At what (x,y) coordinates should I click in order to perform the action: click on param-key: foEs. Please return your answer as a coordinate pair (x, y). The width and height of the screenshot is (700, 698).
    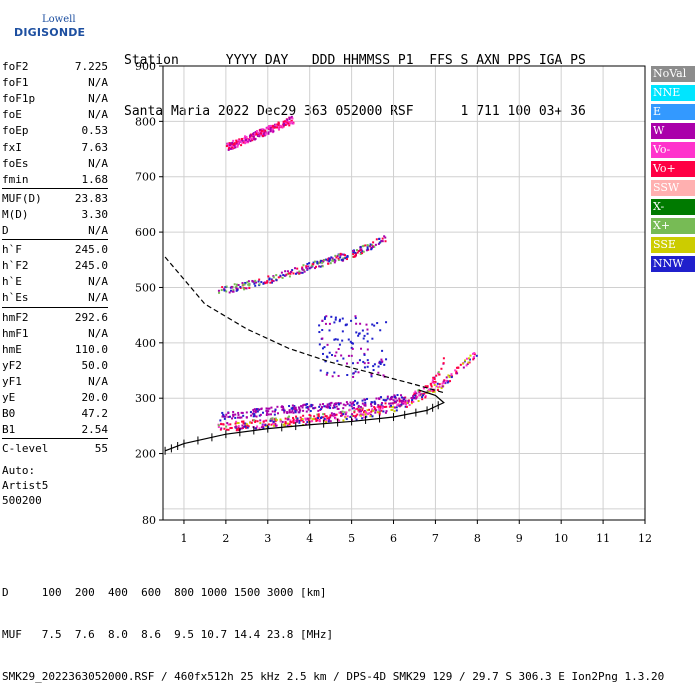
    Looking at the image, I should click on (15, 163).